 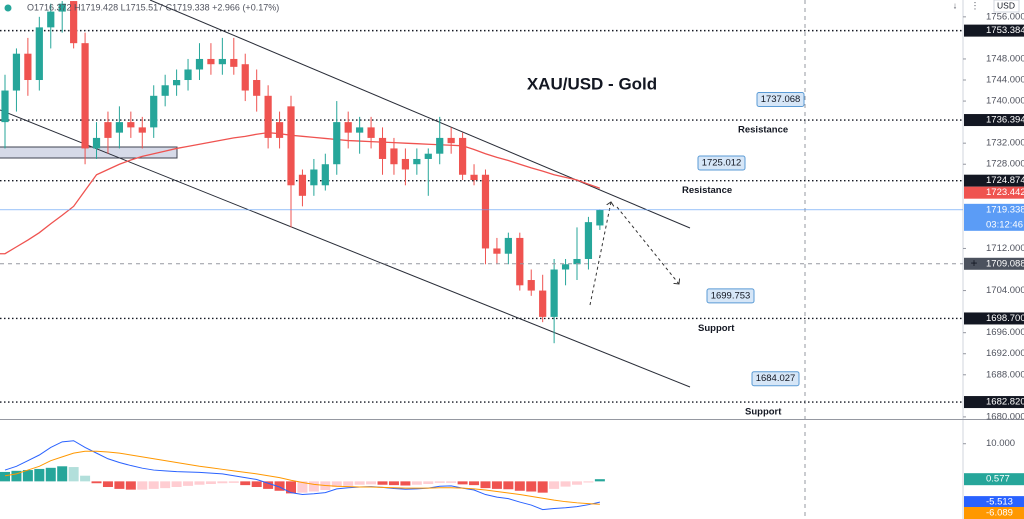 I want to click on macd-pane, so click(x=302, y=475).